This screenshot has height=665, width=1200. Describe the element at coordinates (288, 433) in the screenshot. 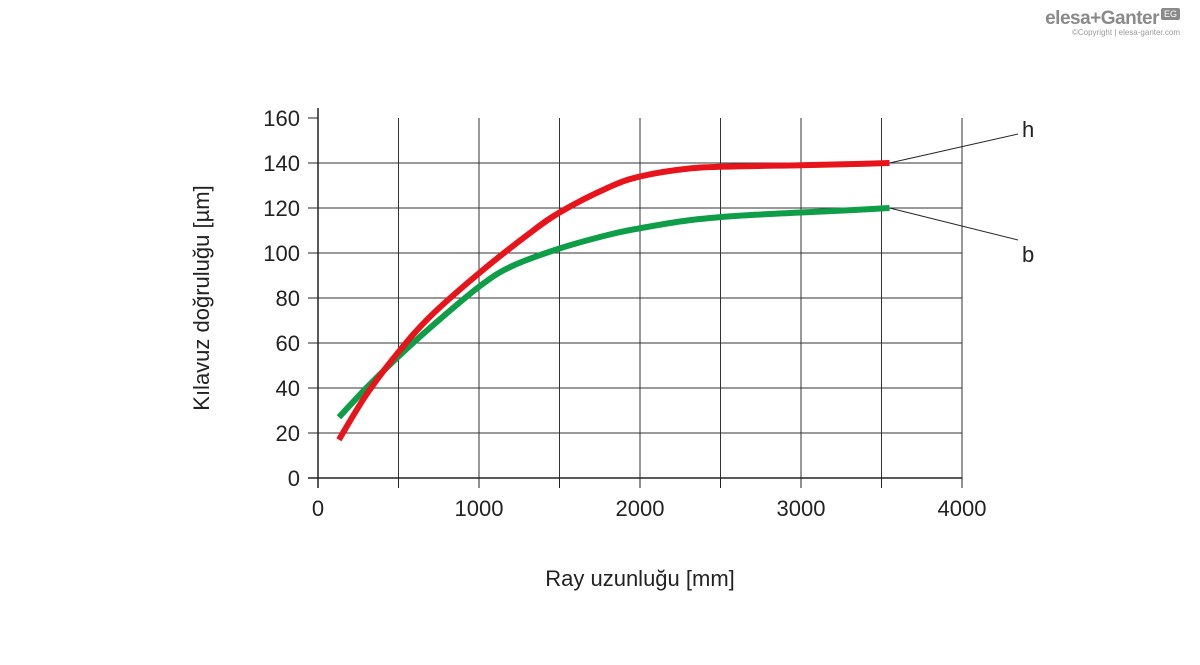

I see `y-tick-label: 20` at that location.